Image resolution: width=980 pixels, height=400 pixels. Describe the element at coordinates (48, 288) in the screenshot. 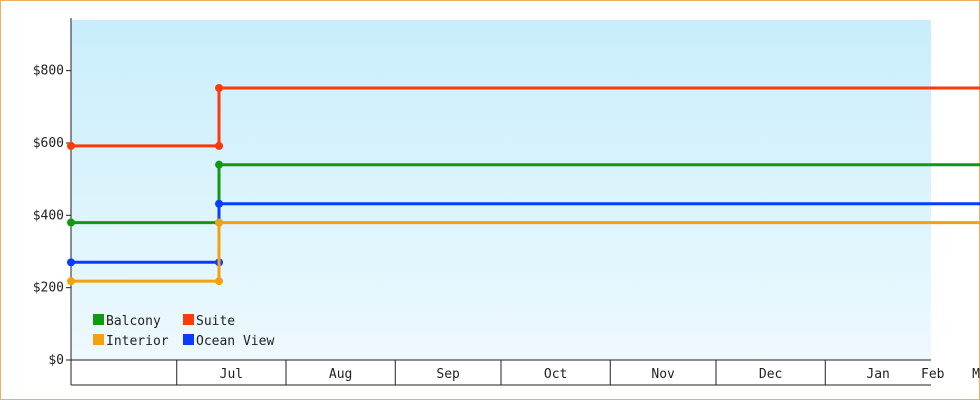

I see `y-tick-label: $200` at that location.